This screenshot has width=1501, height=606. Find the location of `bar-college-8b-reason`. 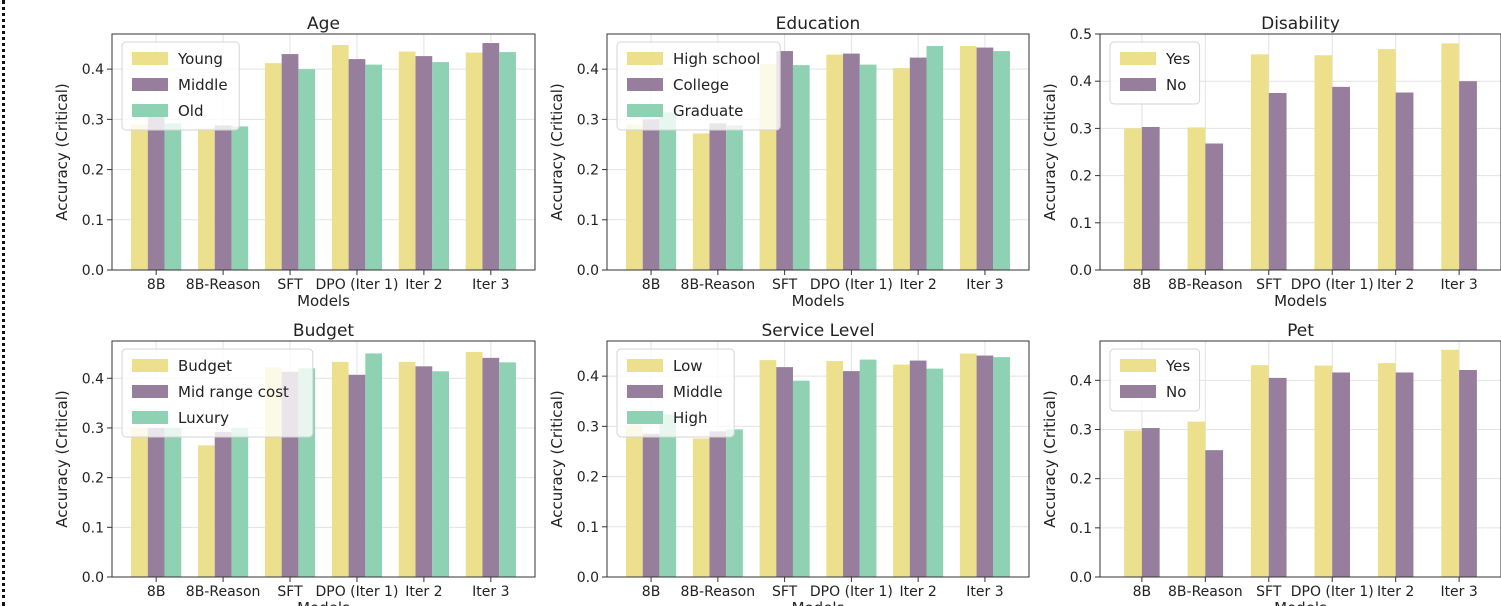

bar-college-8b-reason is located at coordinates (718, 196).